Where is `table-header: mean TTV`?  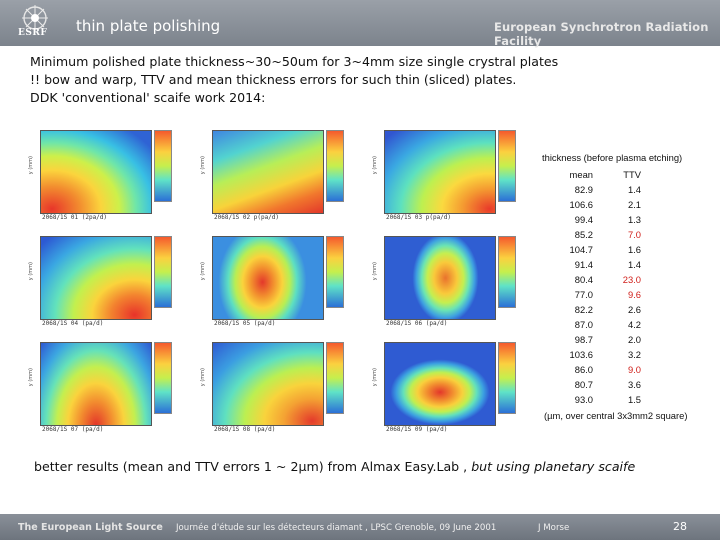 table-header: mean TTV is located at coordinates (595, 176).